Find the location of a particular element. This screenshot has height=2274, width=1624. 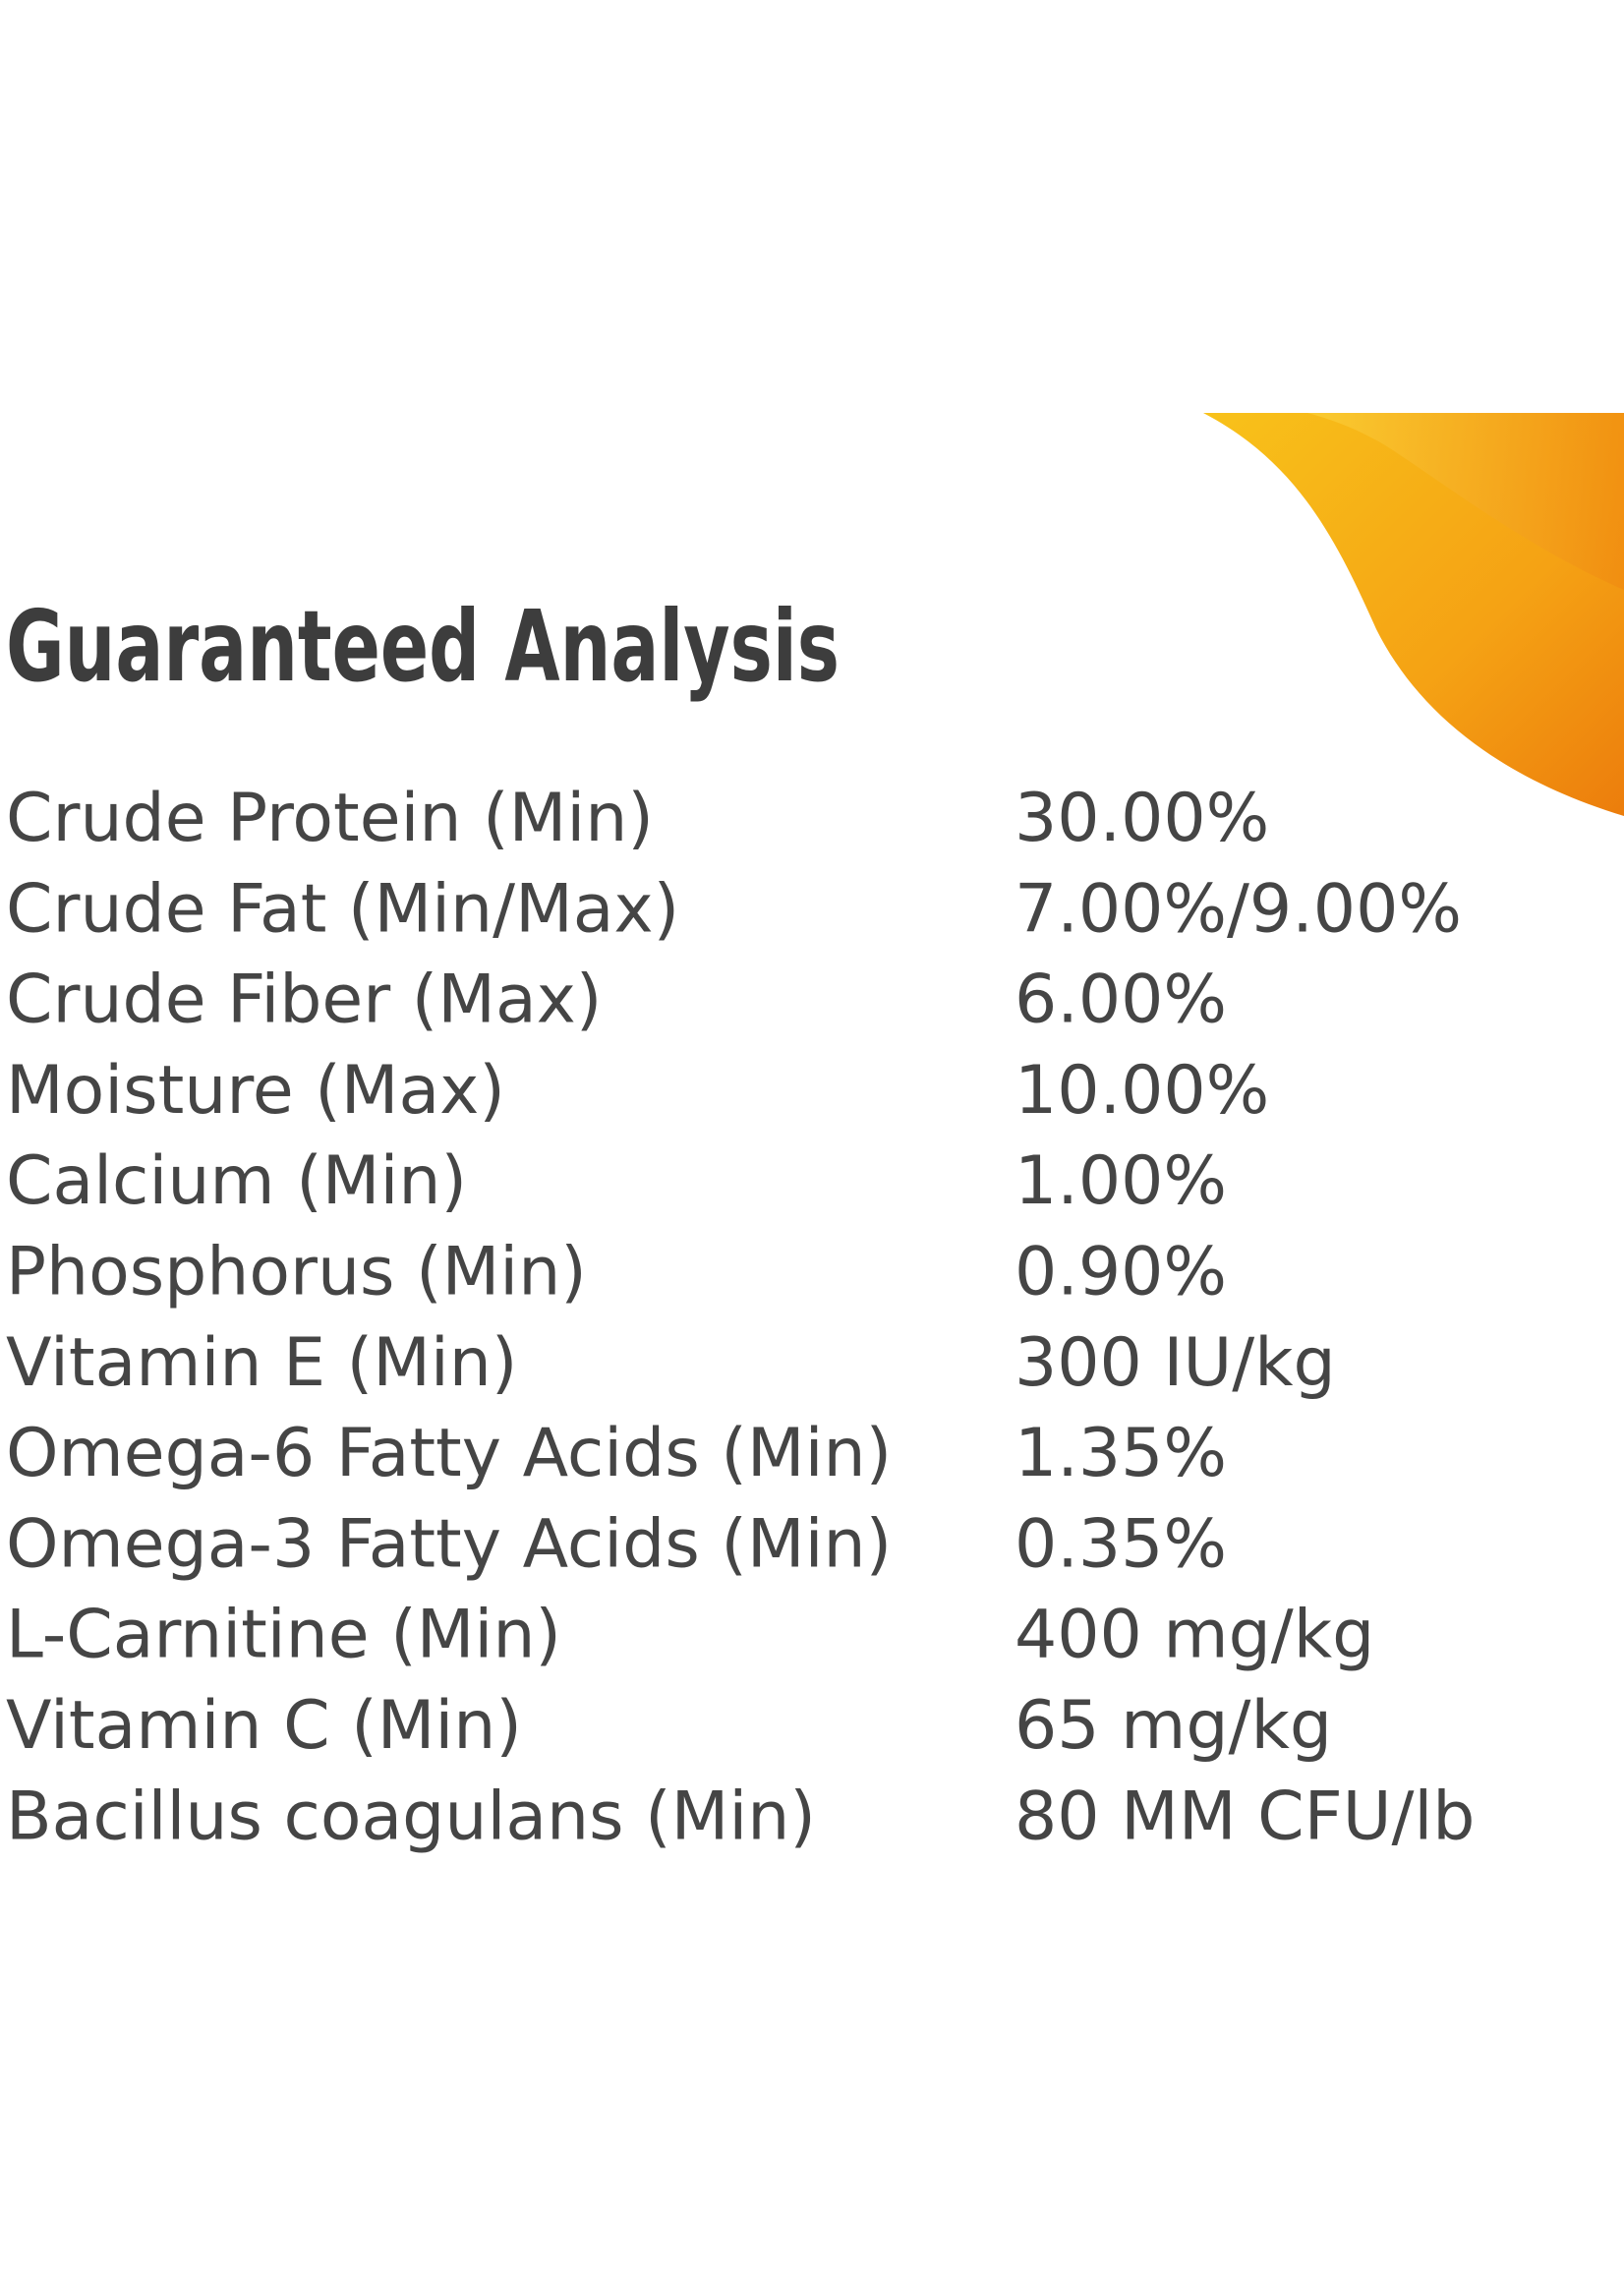

nutrient-value: 1.00% is located at coordinates (1121, 1181).